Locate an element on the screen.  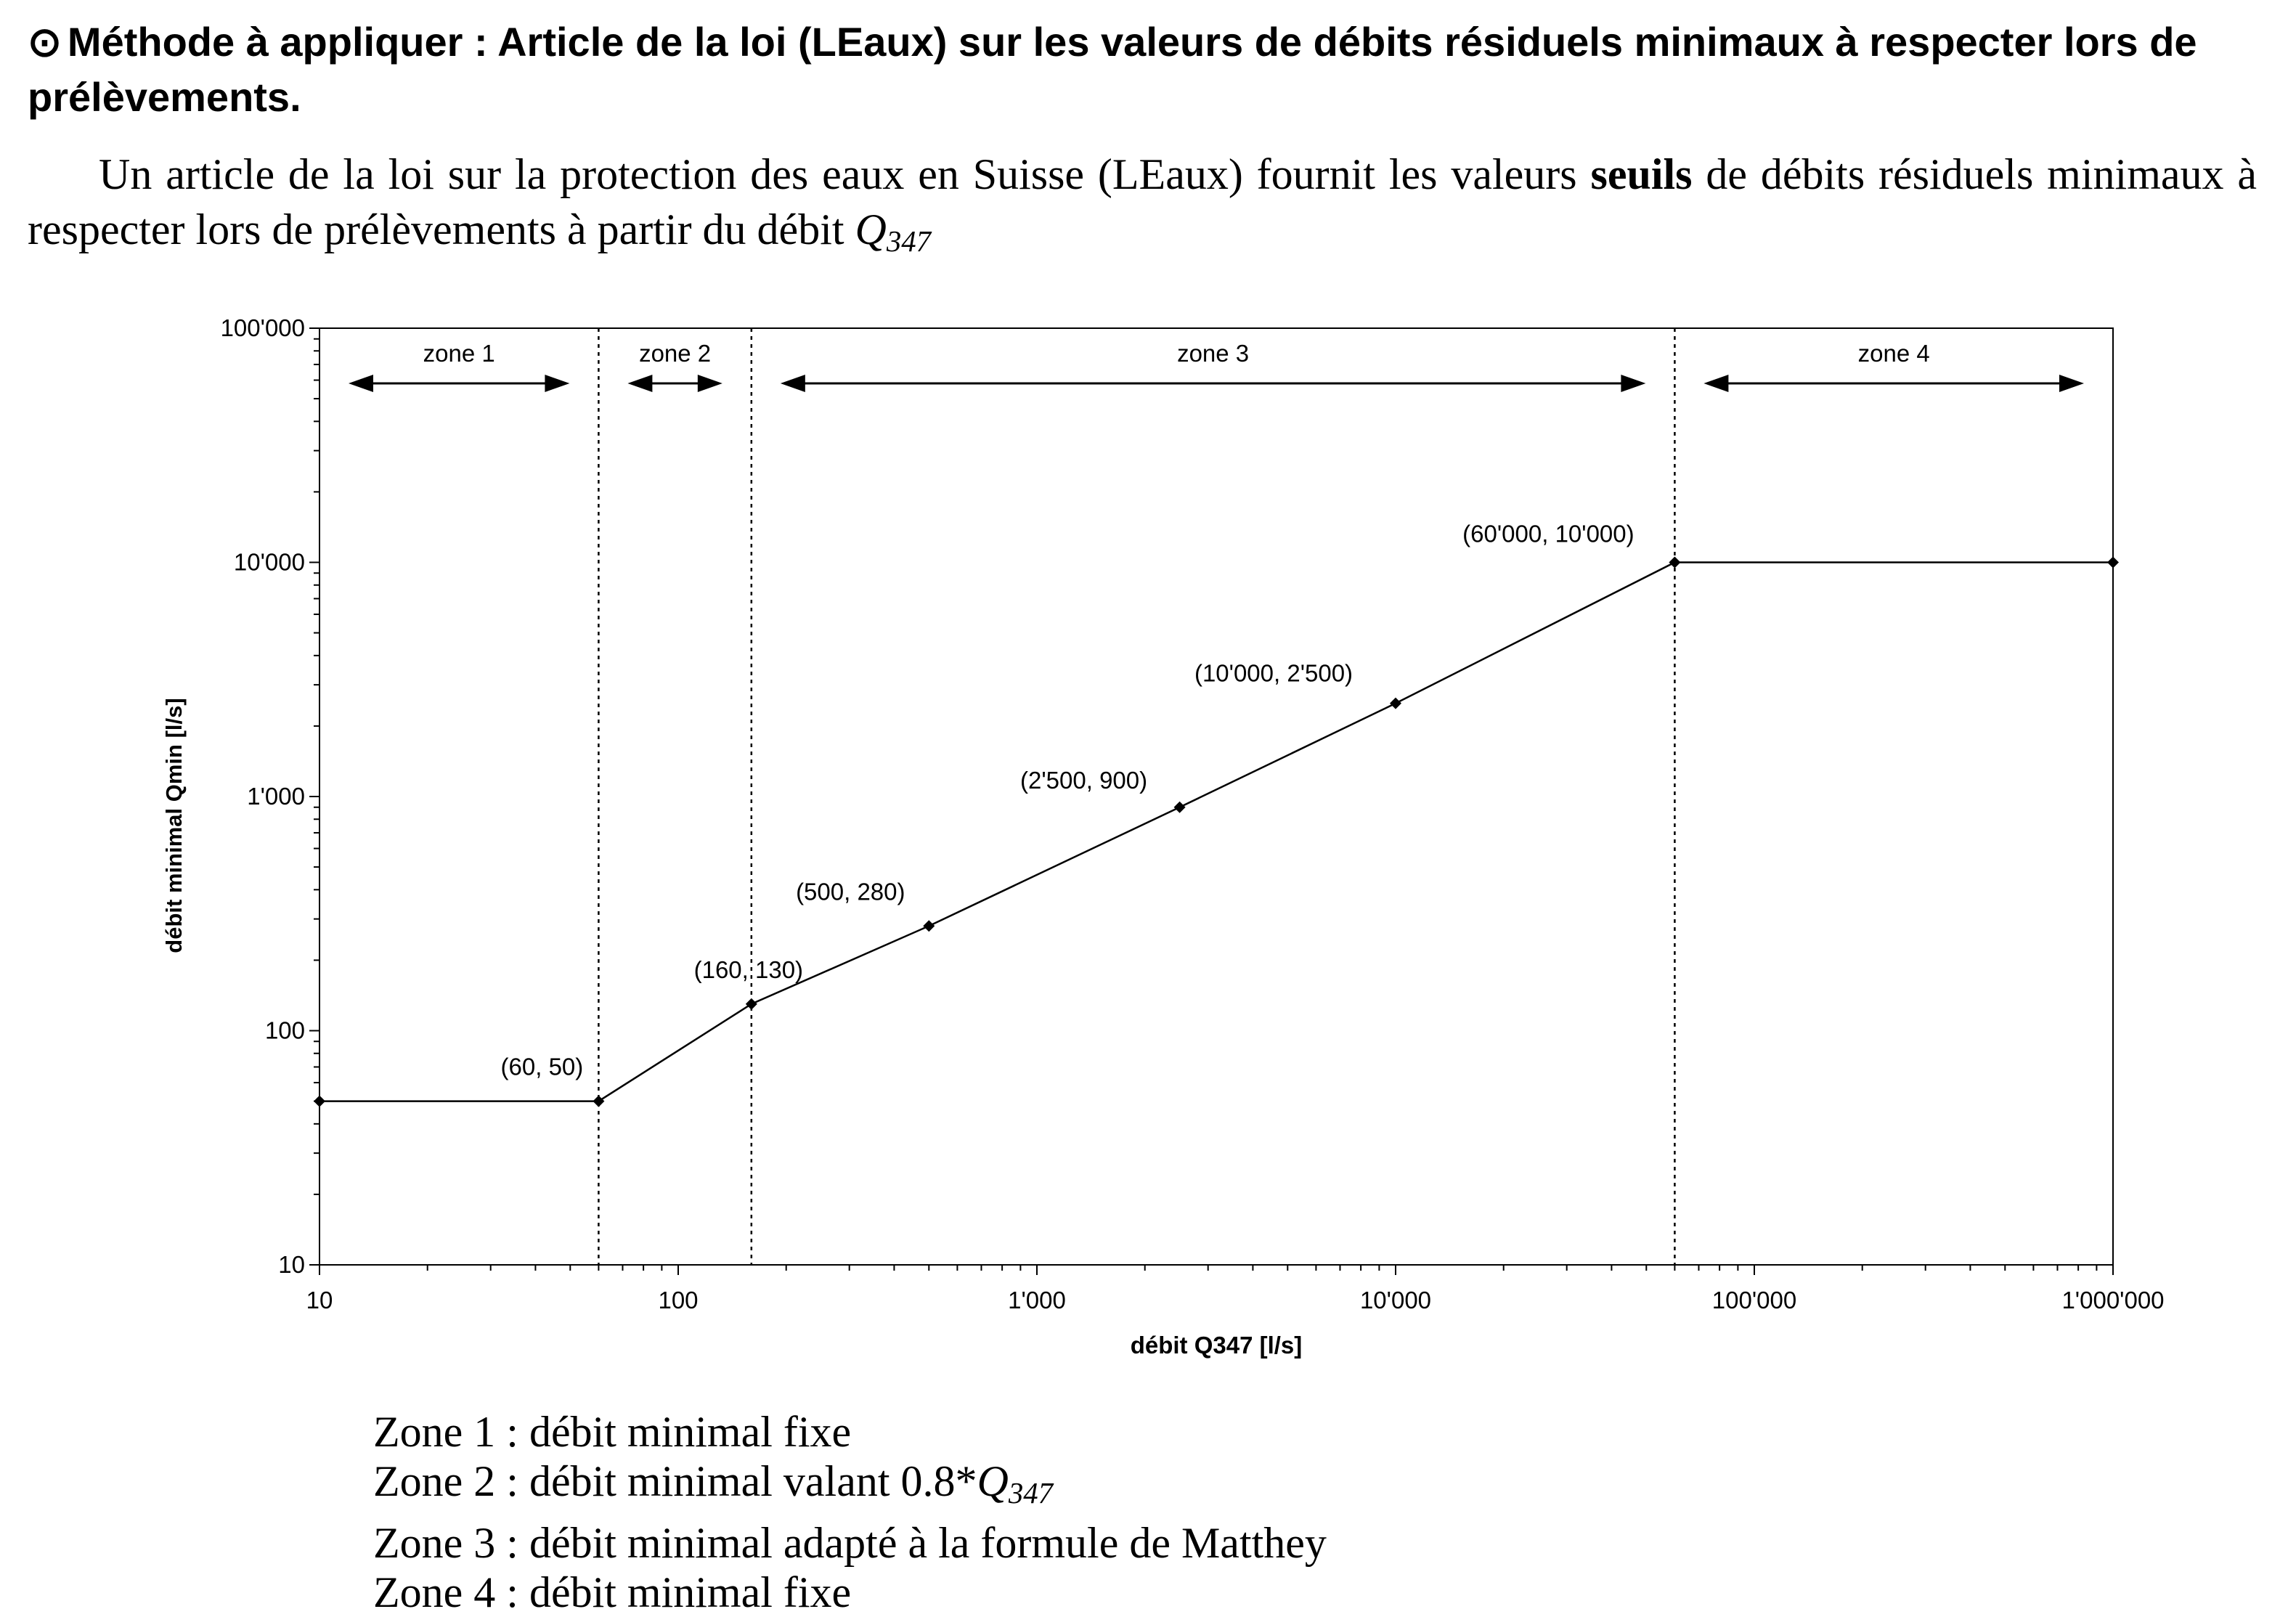
y-axis-title: débit minimal Qmin [l/s] is located at coordinates (174, 825).